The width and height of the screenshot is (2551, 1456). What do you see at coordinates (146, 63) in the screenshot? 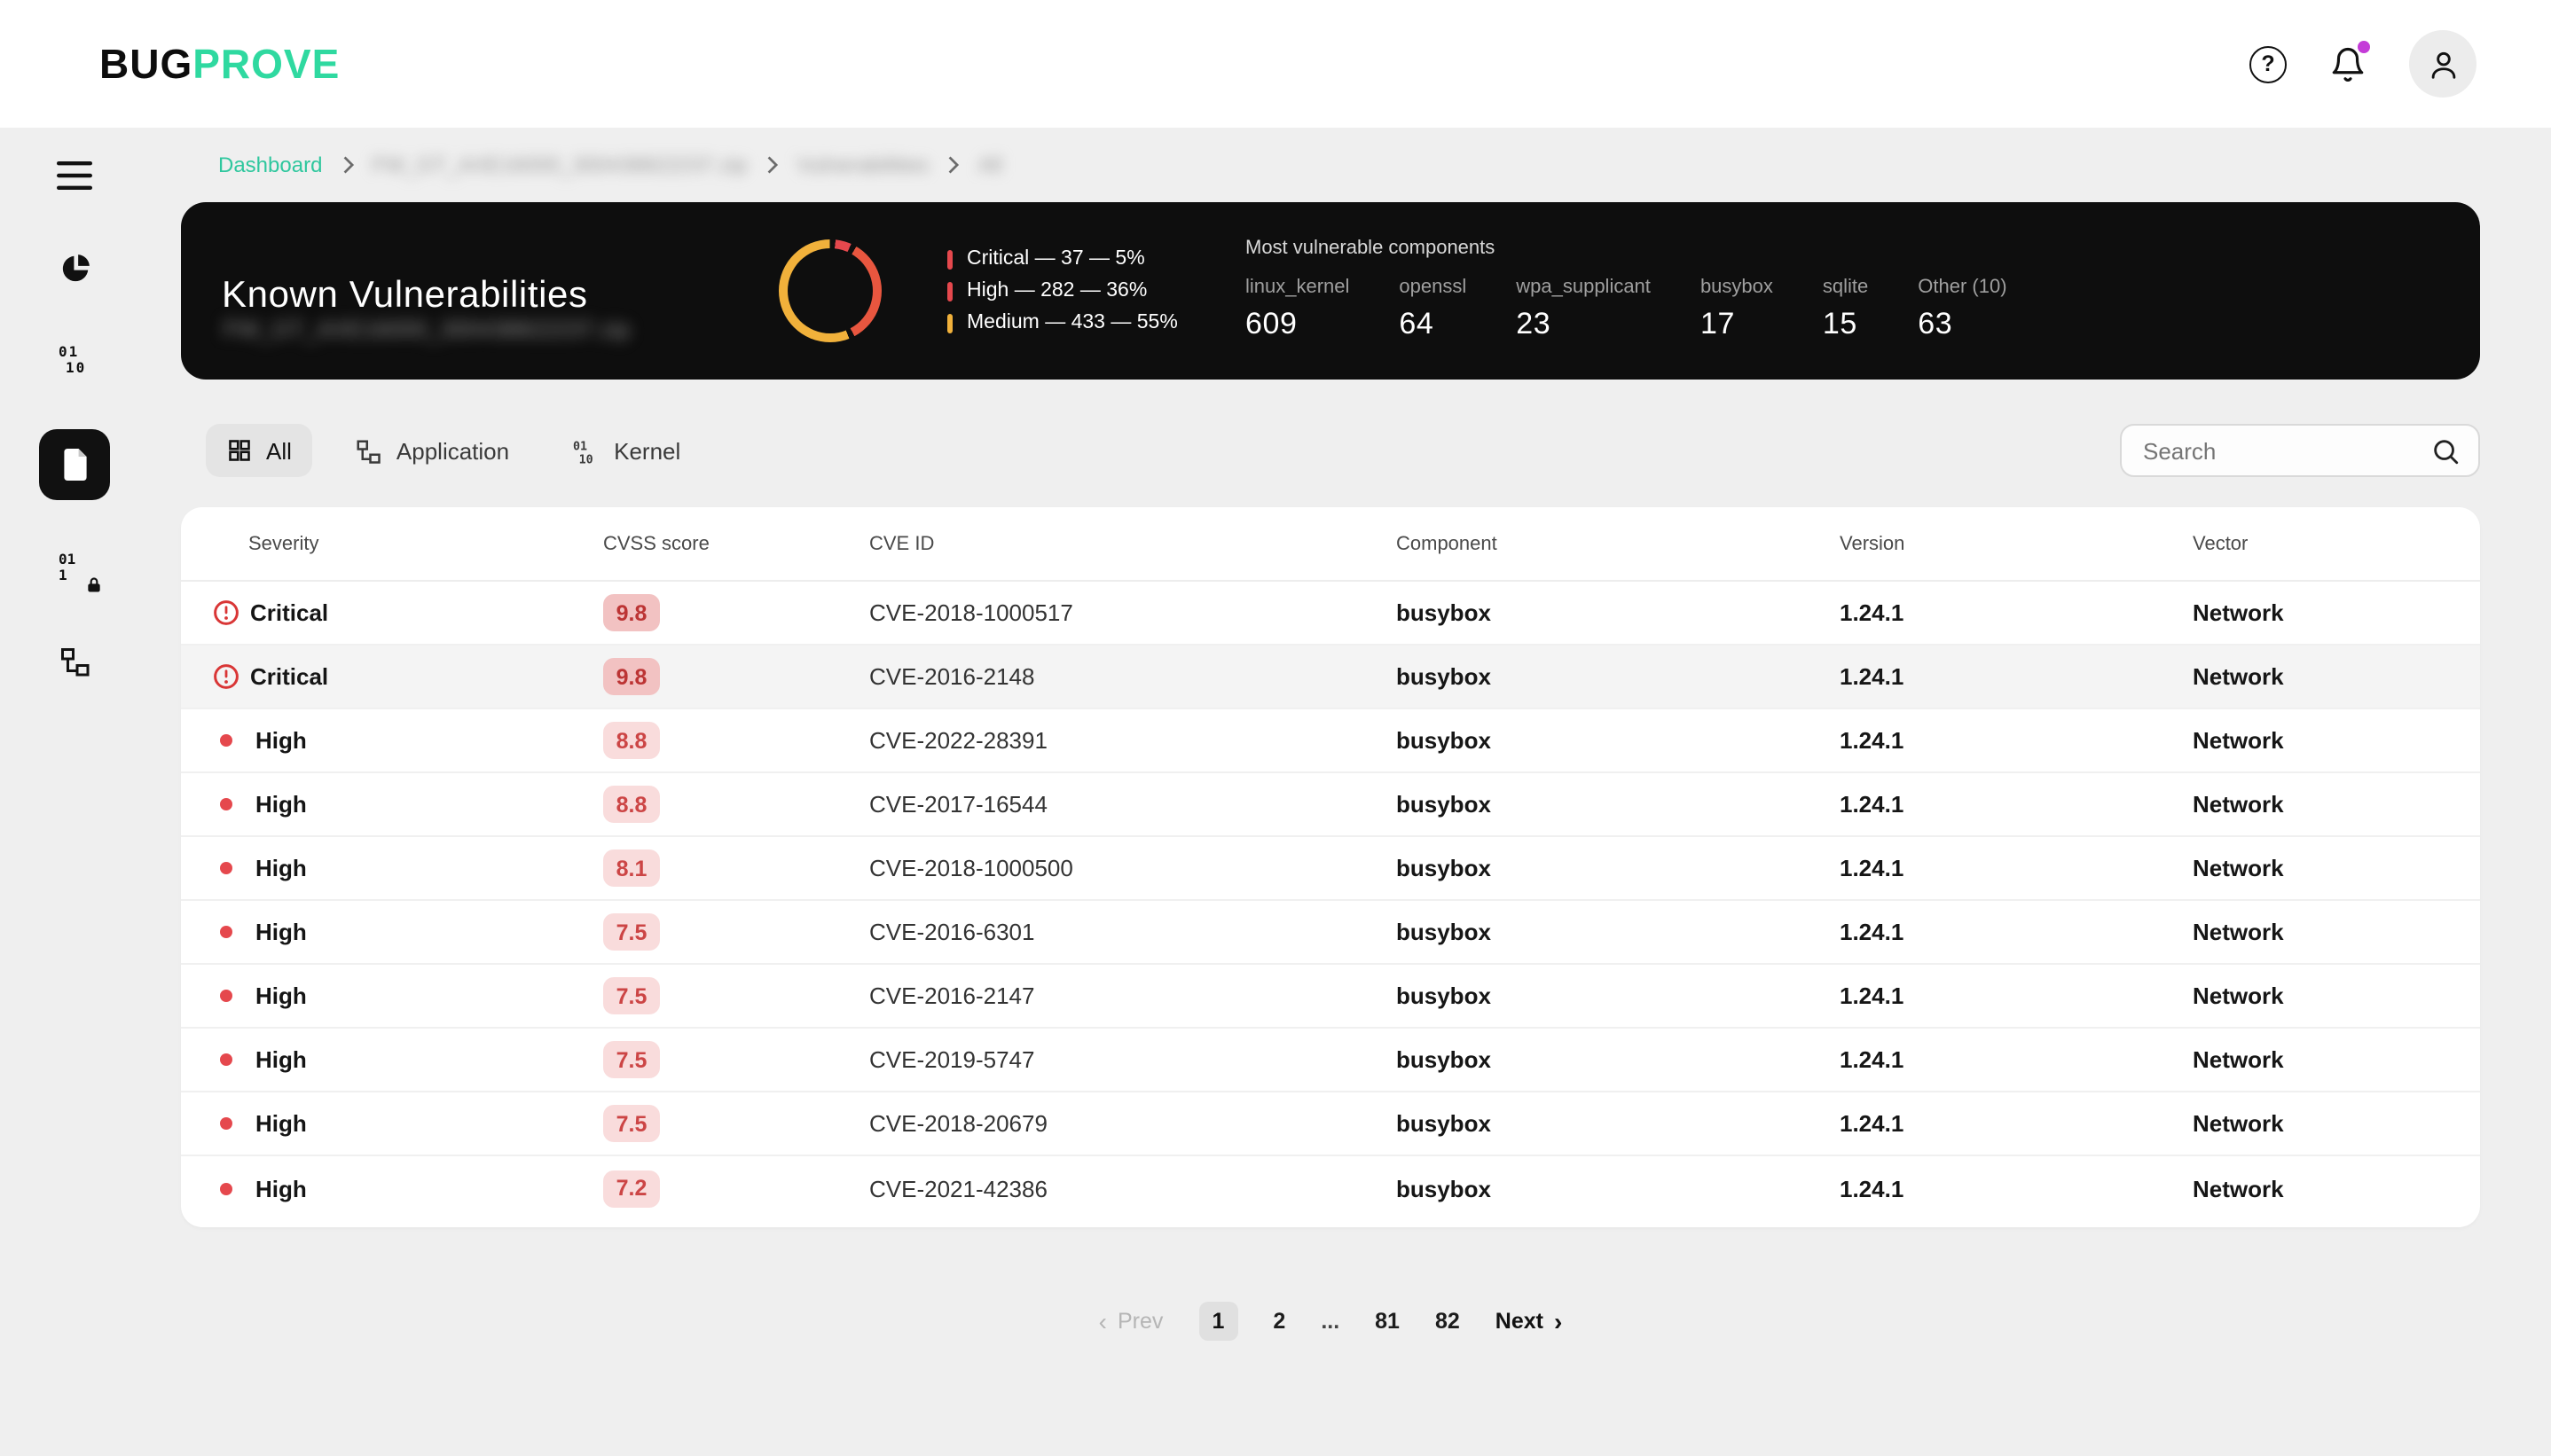
I see `logo-bug-text: BUG` at bounding box center [146, 63].